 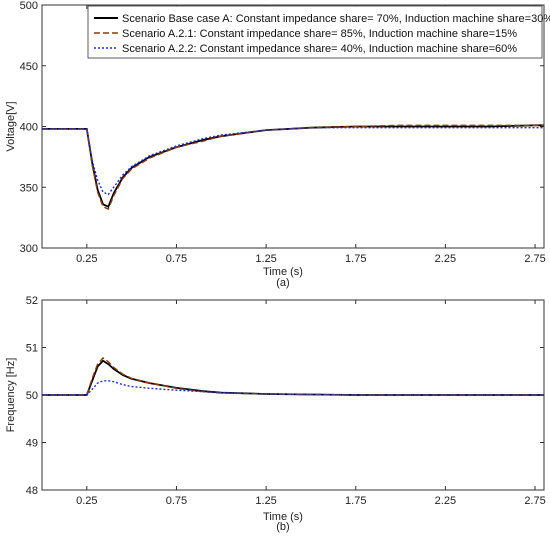 I want to click on frequency-y-tick-label: 50, so click(x=32, y=396).